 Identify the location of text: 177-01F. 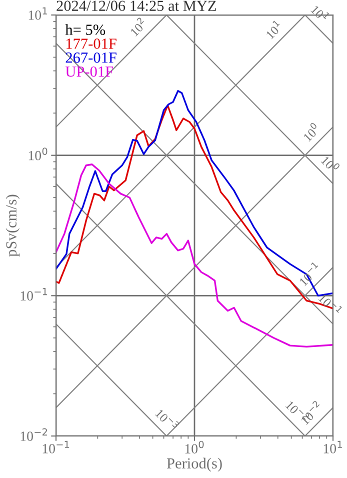
(91, 43).